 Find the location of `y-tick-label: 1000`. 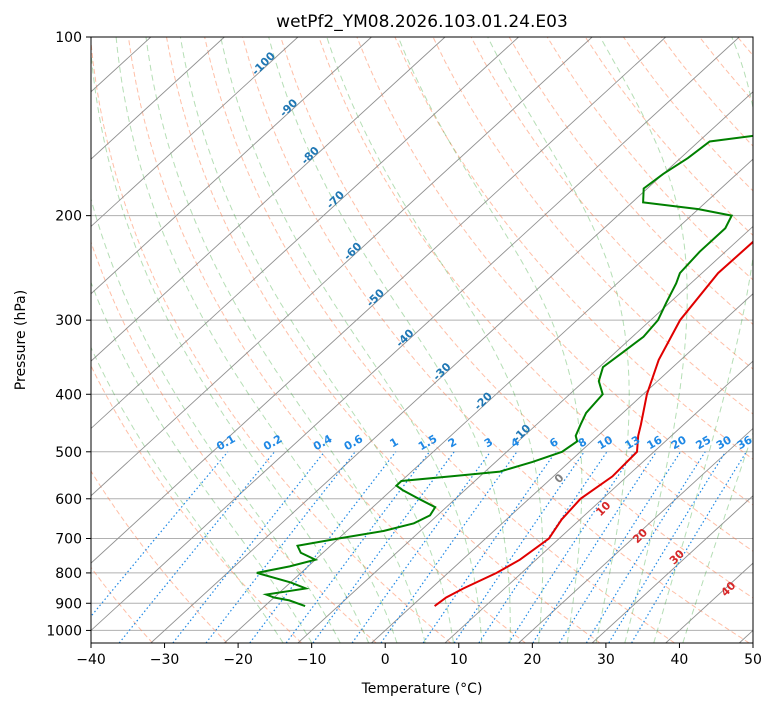

y-tick-label: 1000 is located at coordinates (64, 631).